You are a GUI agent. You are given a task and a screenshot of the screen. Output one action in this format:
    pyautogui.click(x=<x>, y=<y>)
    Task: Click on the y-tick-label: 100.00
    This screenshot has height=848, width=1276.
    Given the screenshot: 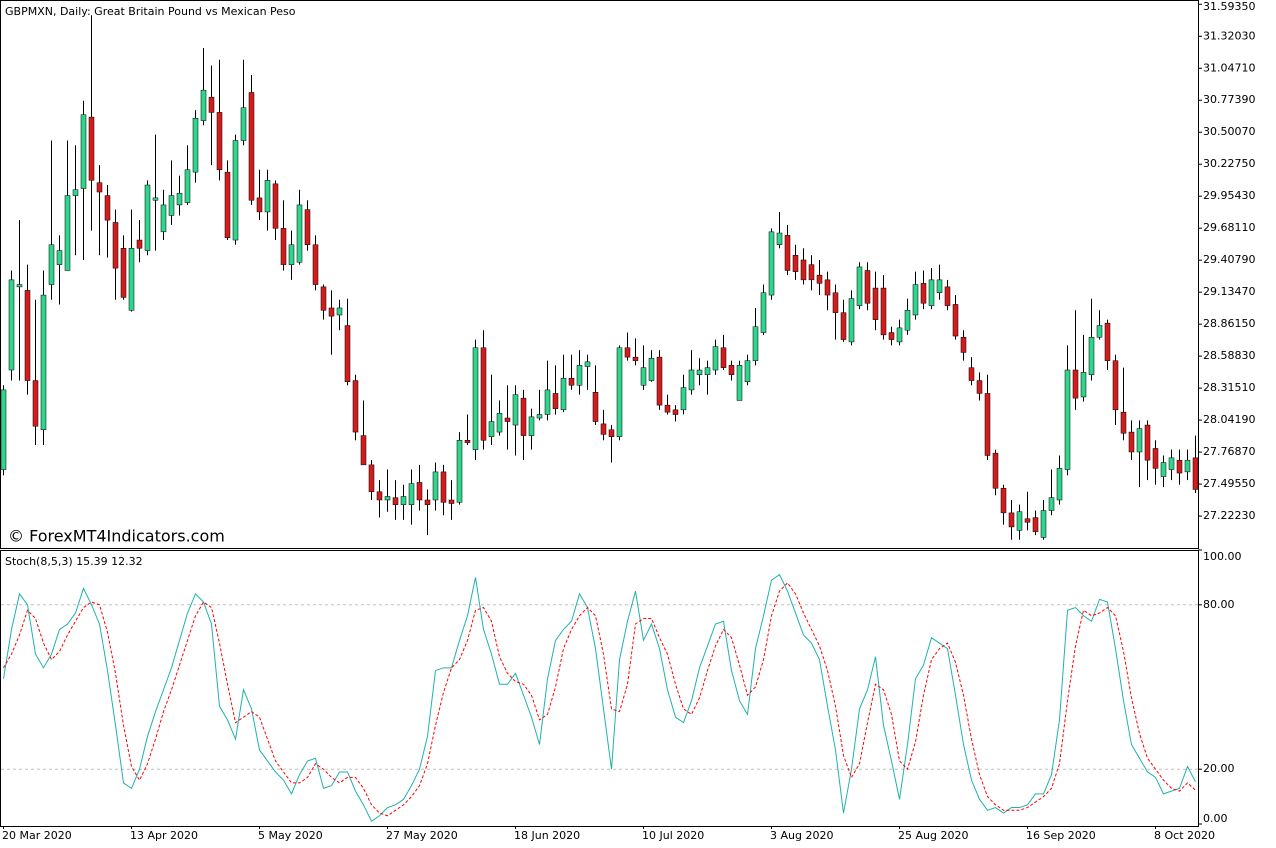 What is the action you would take?
    pyautogui.click(x=1222, y=556)
    